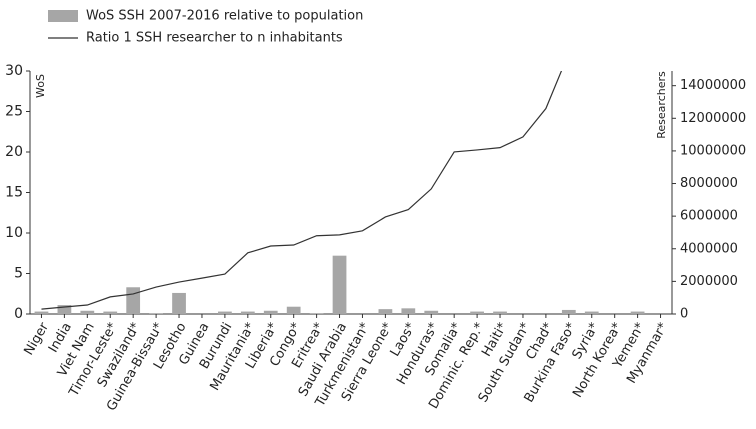  I want to click on legend-label: WoS SSH 2007-2016 relative to population, so click(224, 16).